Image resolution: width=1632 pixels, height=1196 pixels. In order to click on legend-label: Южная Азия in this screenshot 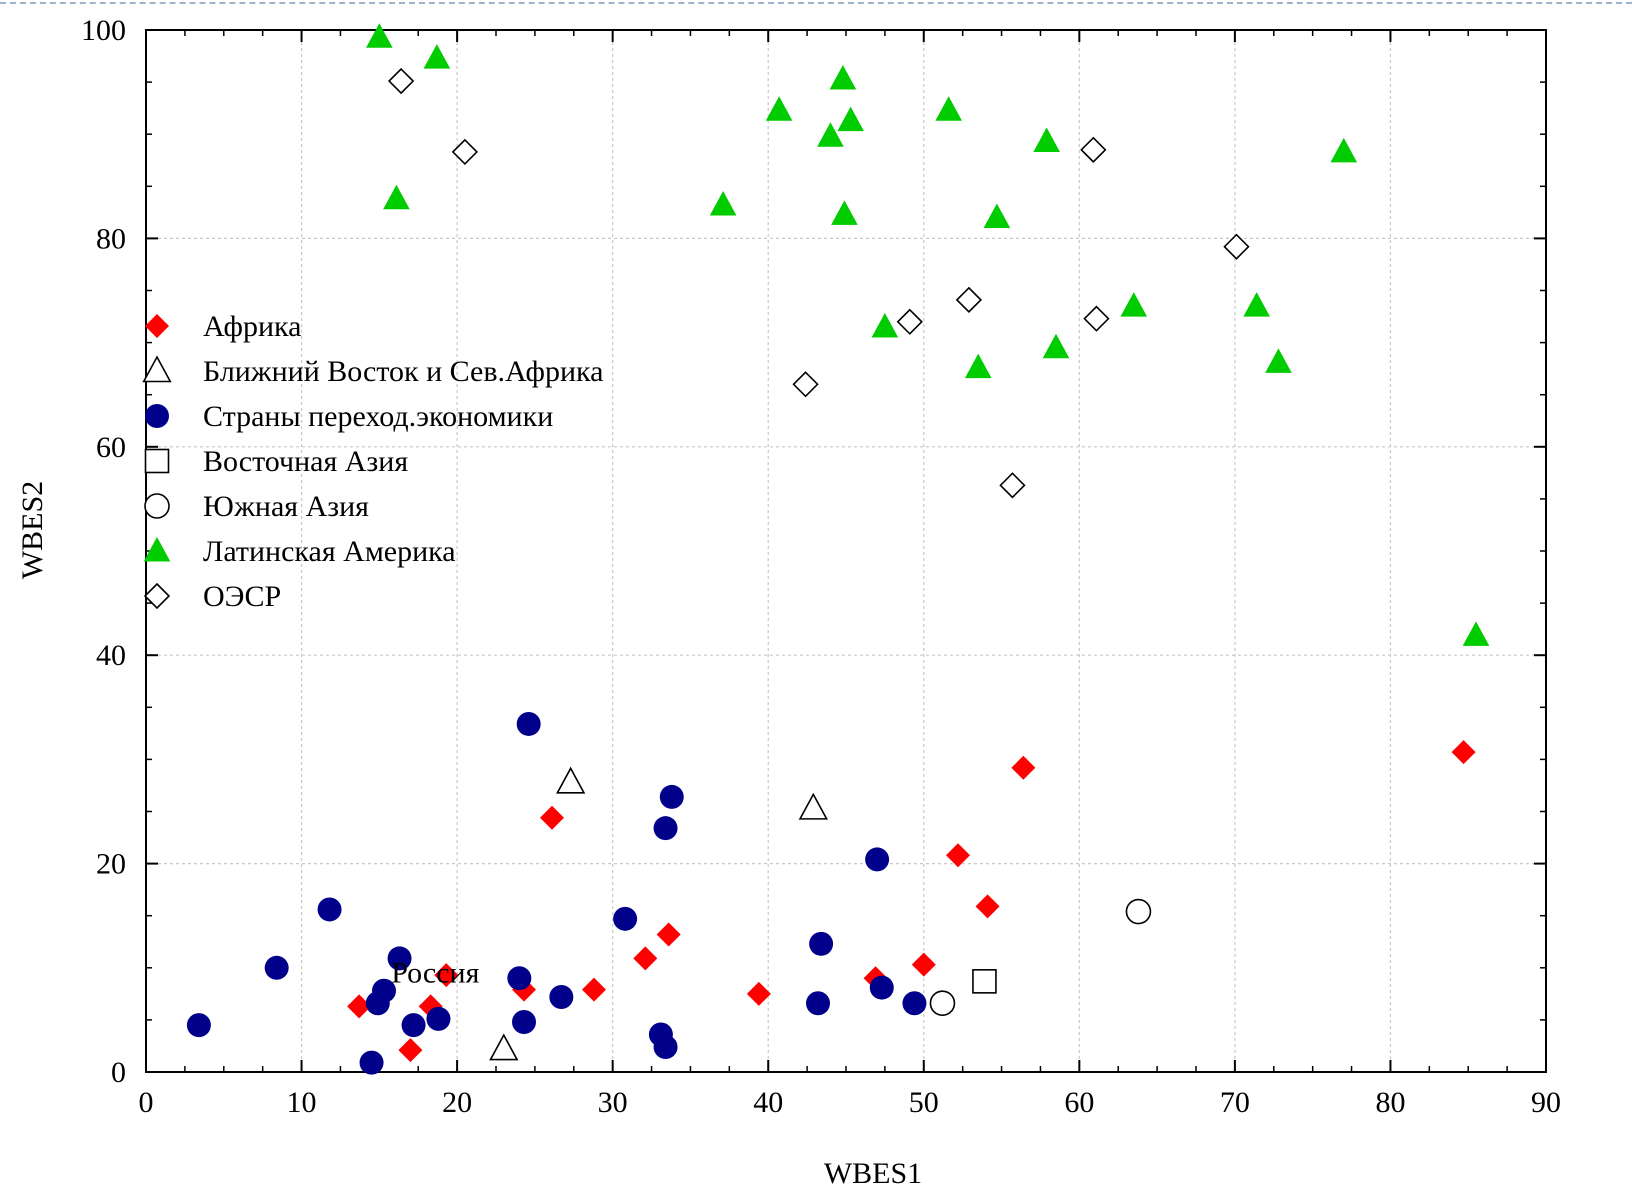, I will do `click(286, 506)`.